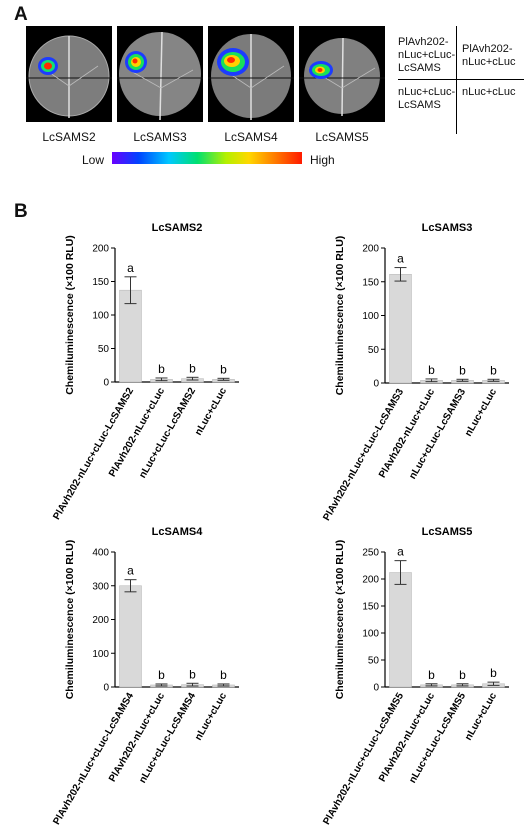  What do you see at coordinates (211, 412) in the screenshot?
I see `chart1-x-tick-label: nLuc+cLuc` at bounding box center [211, 412].